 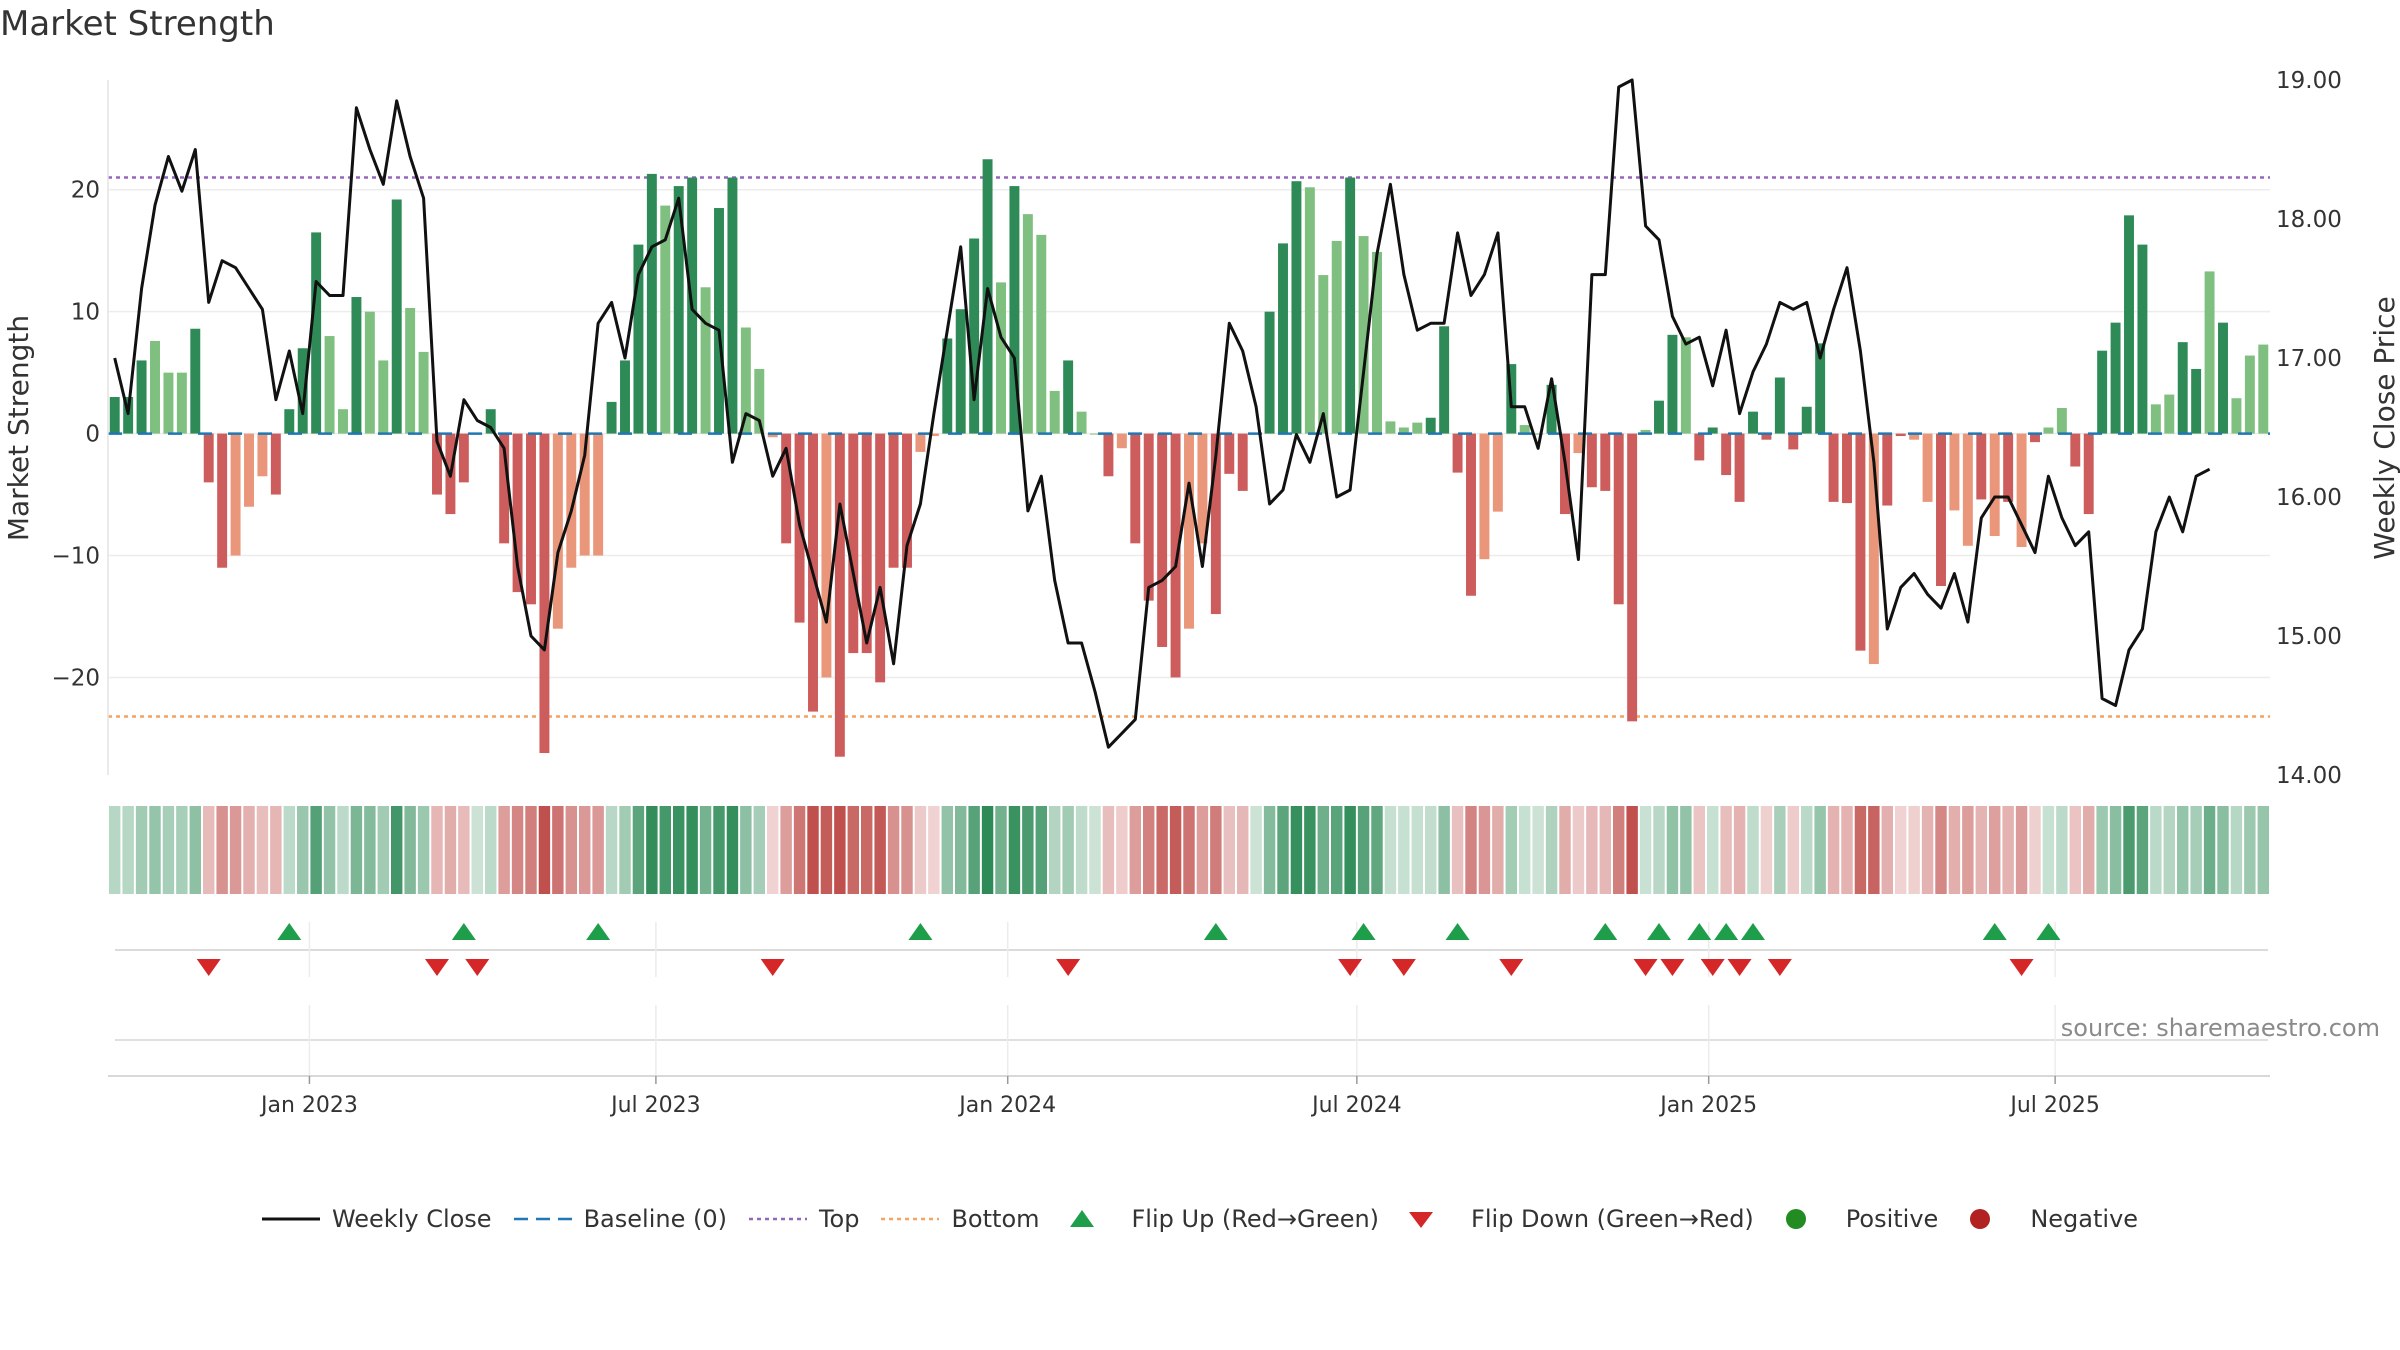 I want to click on x-tick-label: Jan 2025, so click(x=1707, y=1105).